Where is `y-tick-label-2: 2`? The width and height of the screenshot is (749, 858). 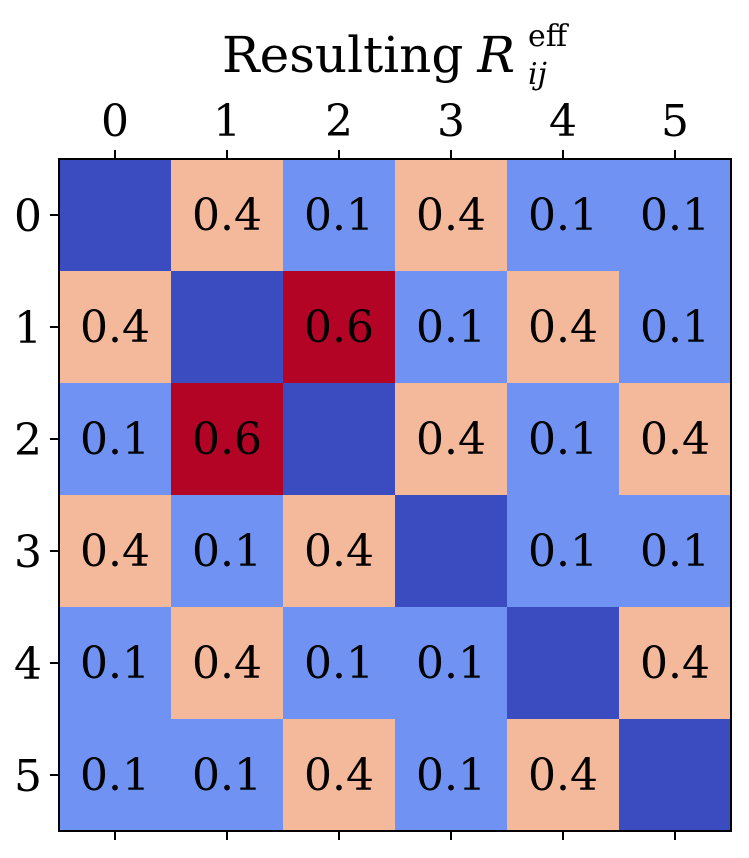
y-tick-label-2: 2 is located at coordinates (28, 440).